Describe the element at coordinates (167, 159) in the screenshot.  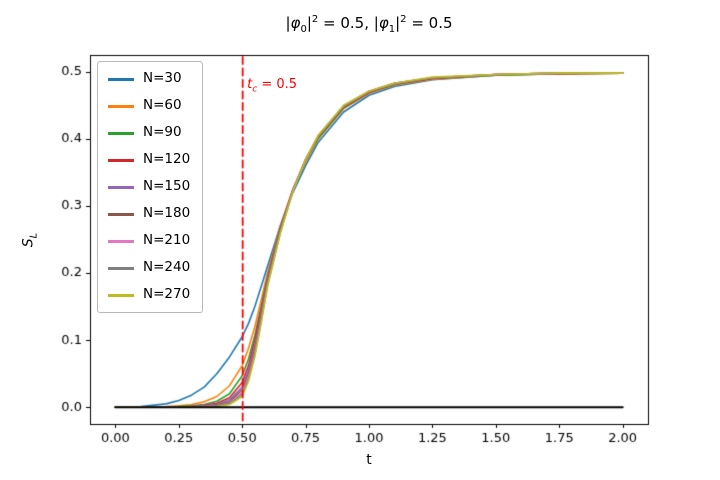
I see `legend-label: N=120` at that location.